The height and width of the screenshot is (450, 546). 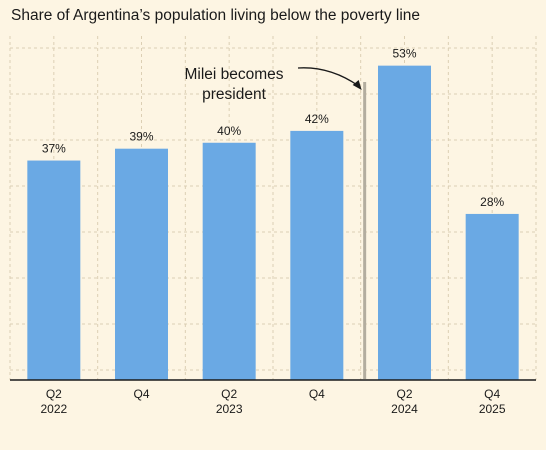 I want to click on x-tick-label-line: 2023, so click(x=229, y=409).